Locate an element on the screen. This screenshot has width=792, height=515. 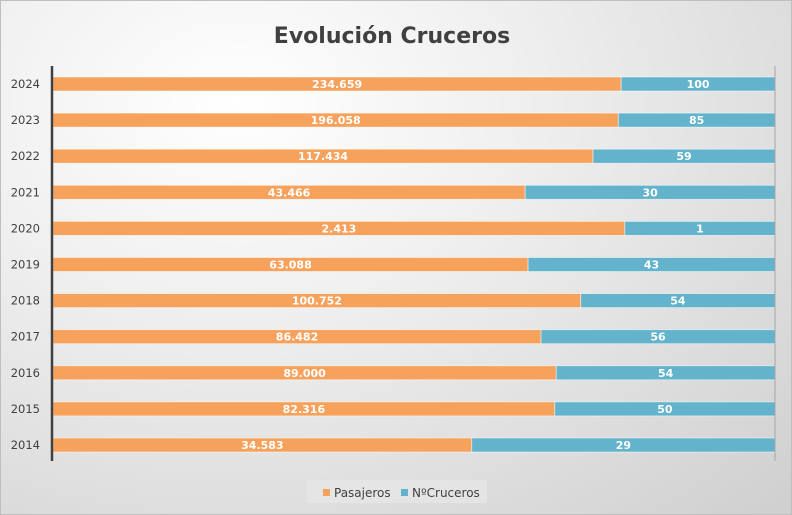
data-label-pasajeros-2015: 82.316 is located at coordinates (304, 409).